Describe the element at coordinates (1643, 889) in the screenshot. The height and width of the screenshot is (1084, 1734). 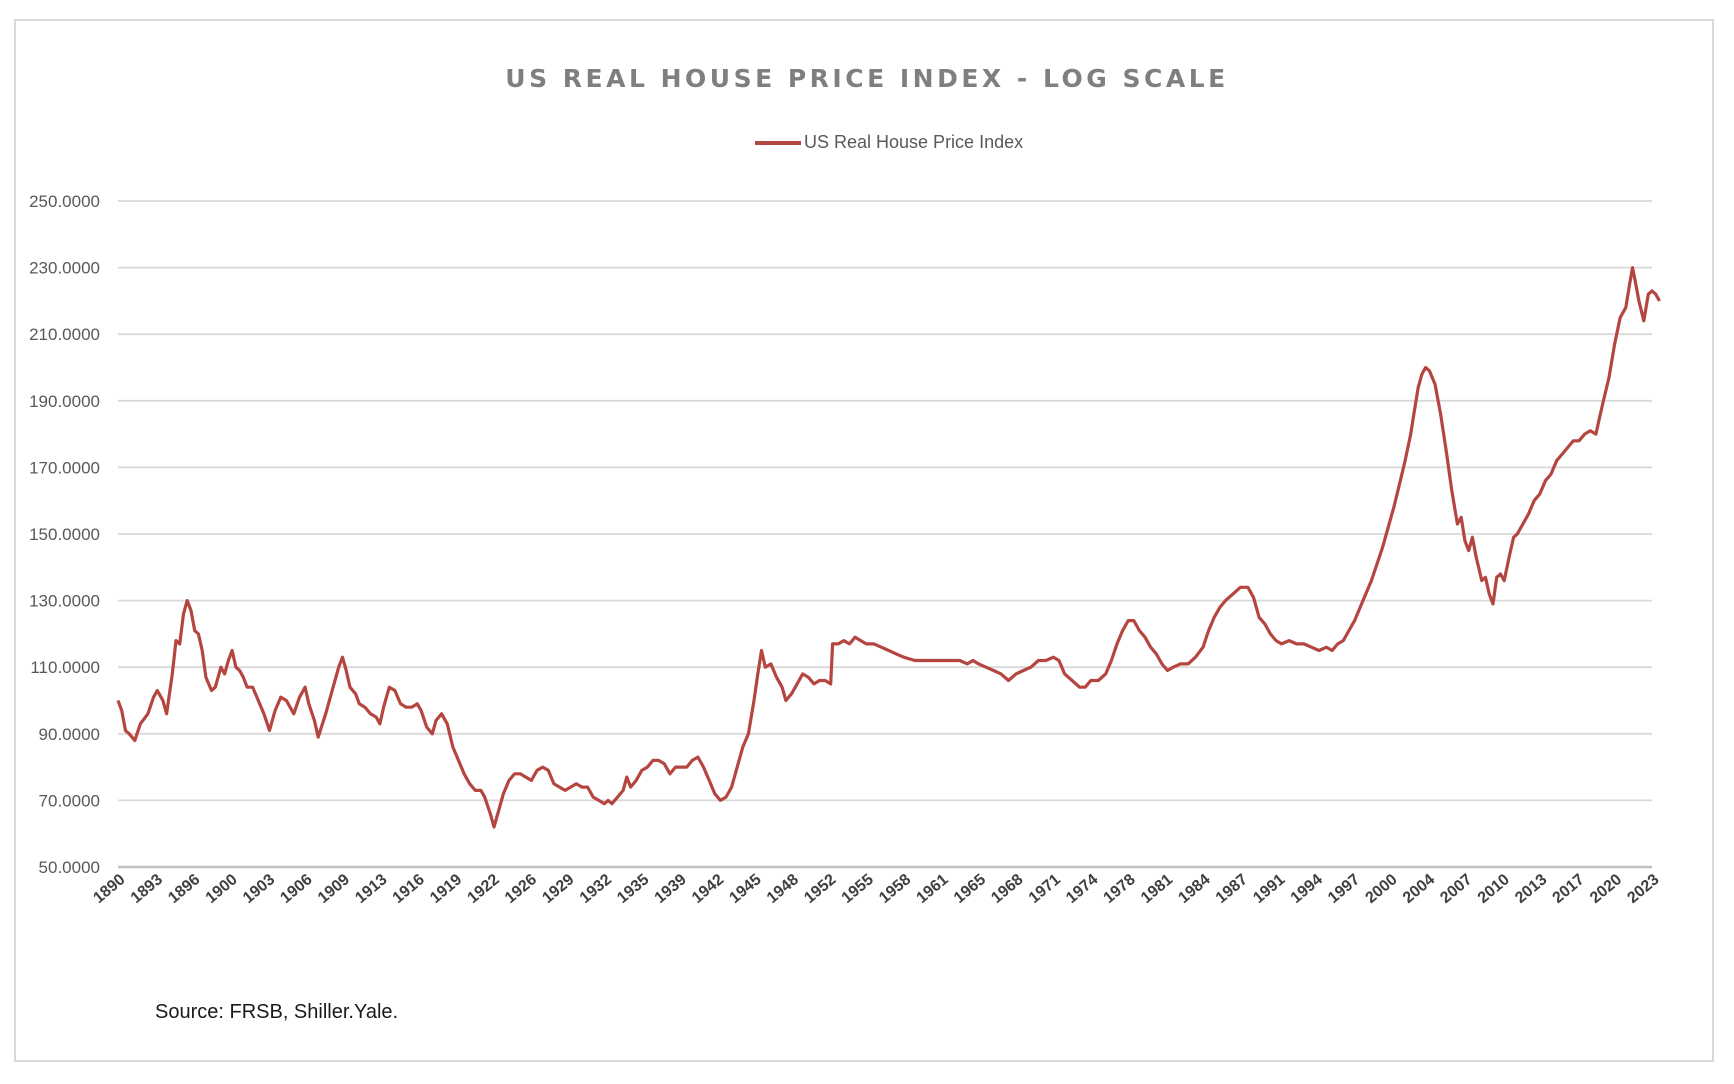
I see `x-tick-label: 2023` at that location.